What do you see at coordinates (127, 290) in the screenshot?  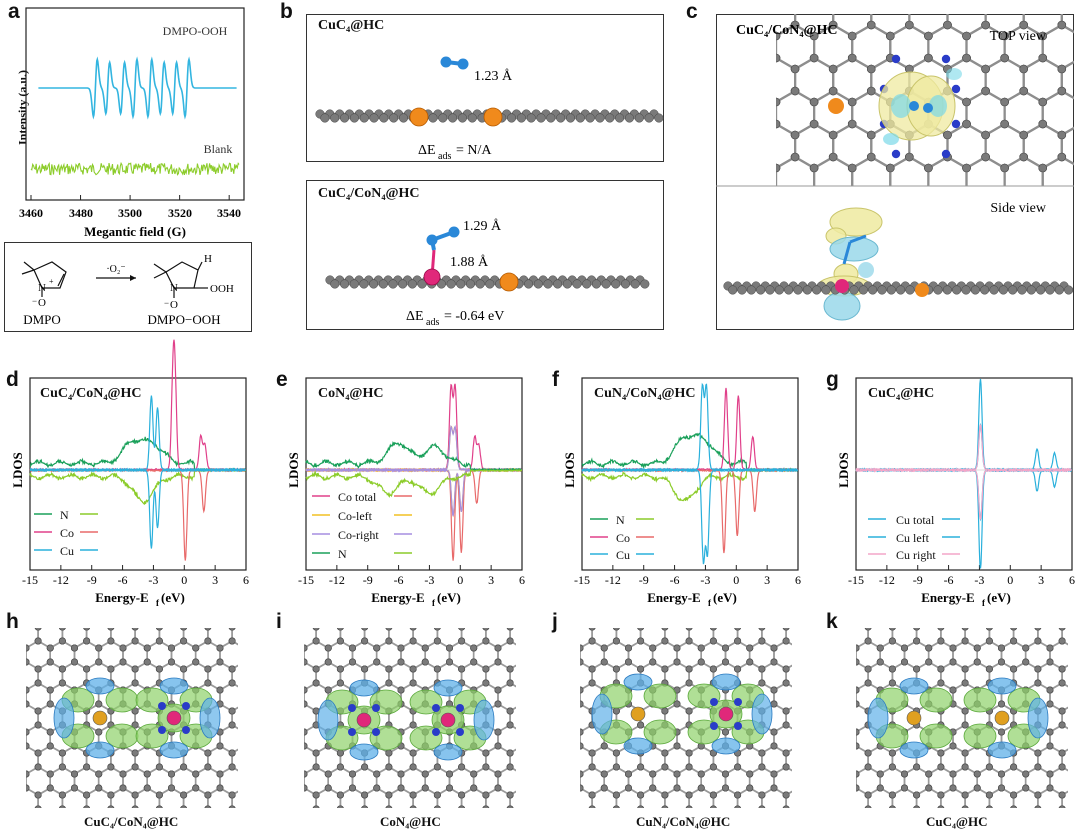 I see `reaction-scheme: N + O − ·O₂⁻ N H OOH O − DMPO DMPO−OOH` at bounding box center [127, 290].